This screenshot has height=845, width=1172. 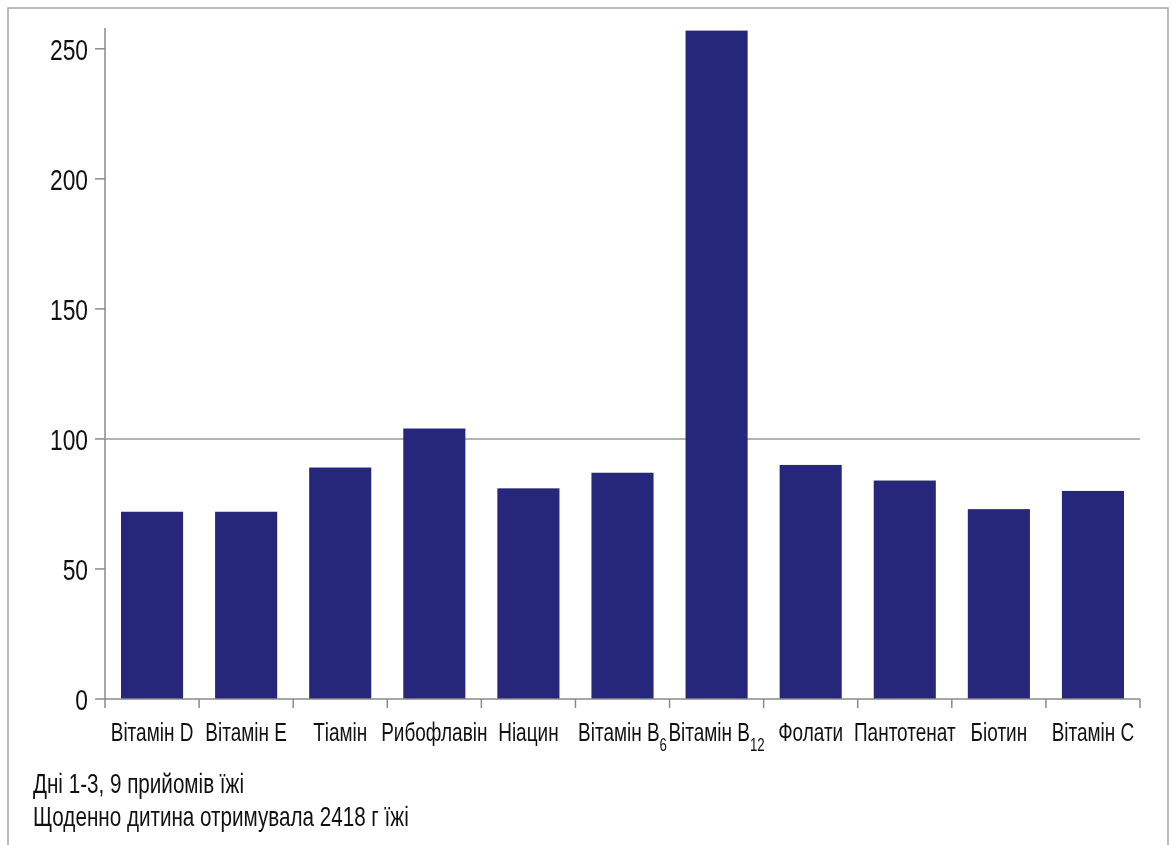 What do you see at coordinates (528, 732) in the screenshot?
I see `x-tick-label: Ніацин` at bounding box center [528, 732].